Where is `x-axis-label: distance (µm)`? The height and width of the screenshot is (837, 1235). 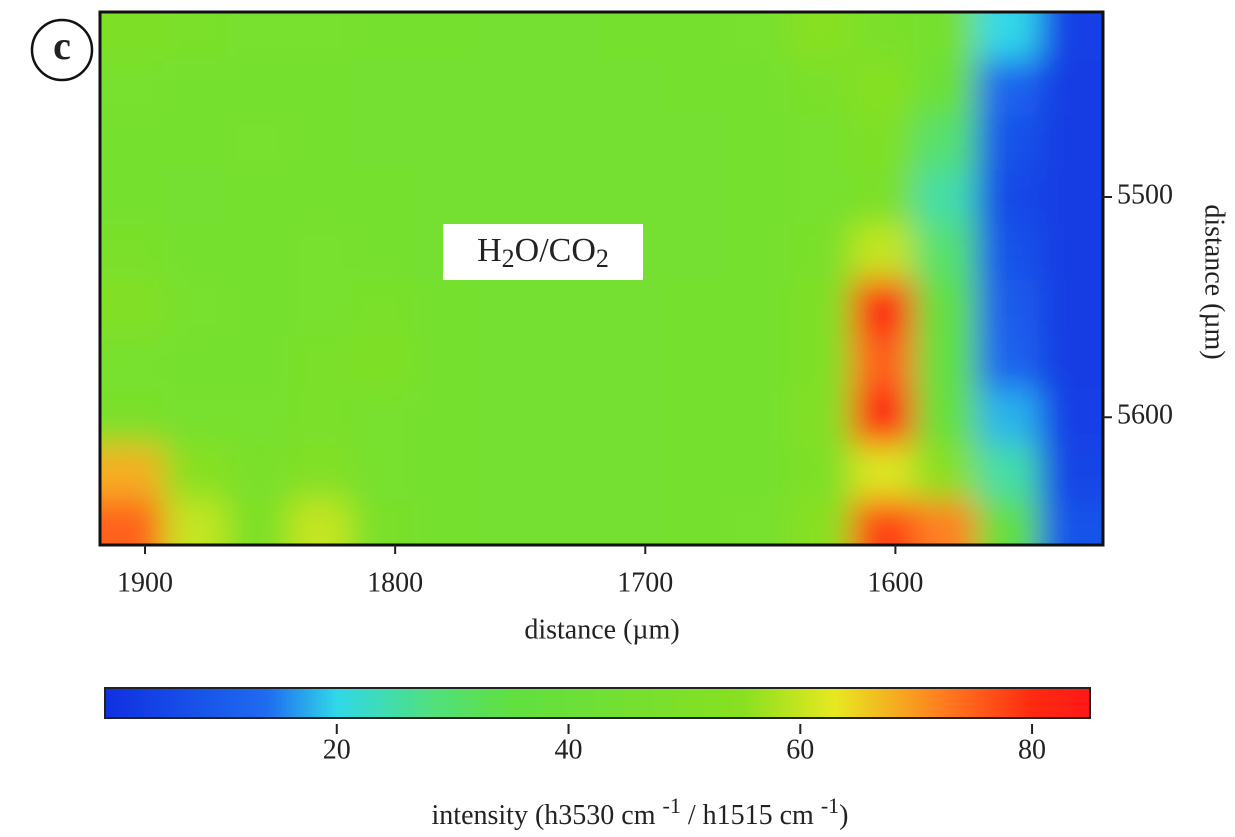
x-axis-label: distance (µm) is located at coordinates (601, 629).